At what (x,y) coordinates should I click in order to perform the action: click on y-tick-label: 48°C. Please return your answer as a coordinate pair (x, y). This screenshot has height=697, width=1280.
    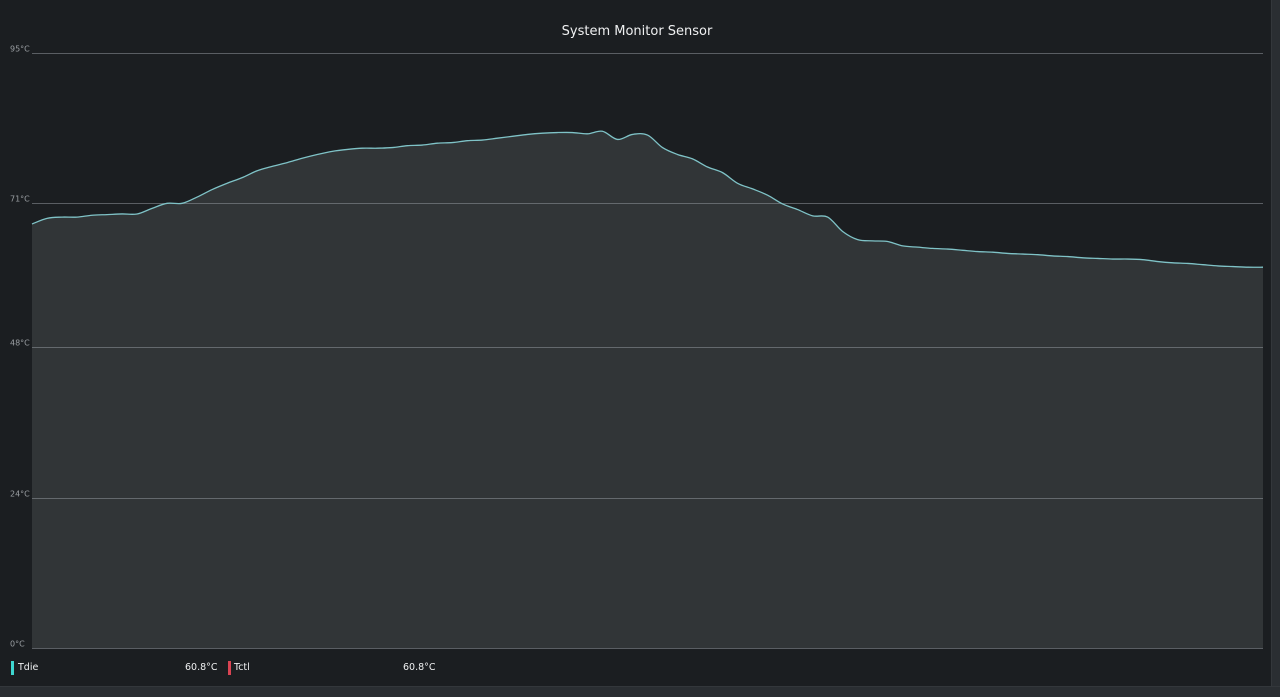
    Looking at the image, I should click on (20, 343).